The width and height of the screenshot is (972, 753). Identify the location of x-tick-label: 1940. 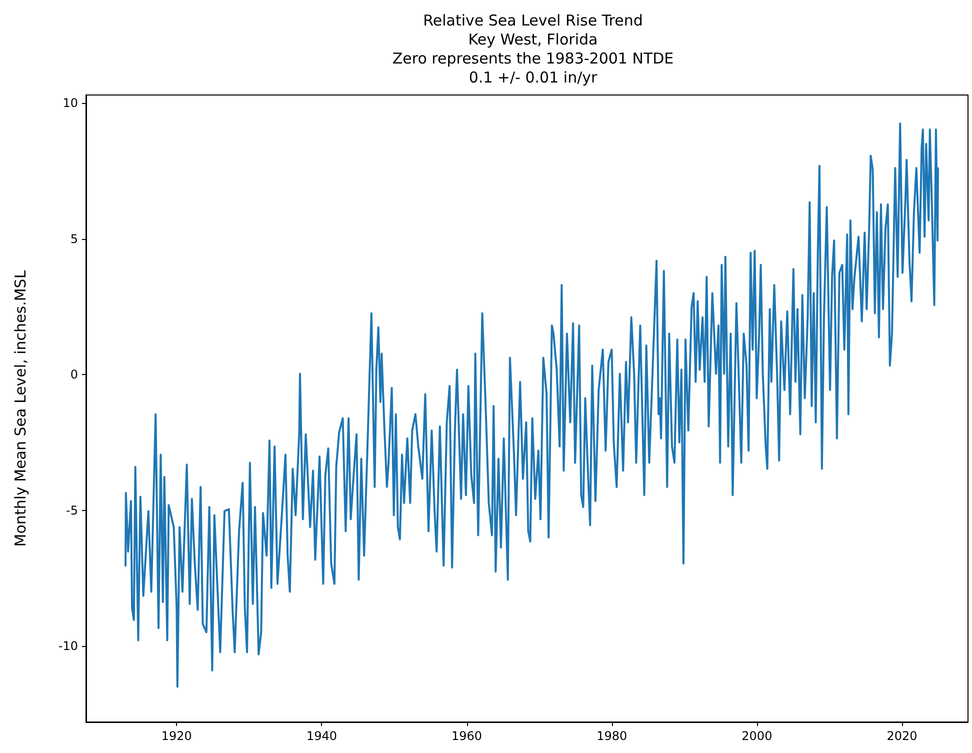
(322, 736).